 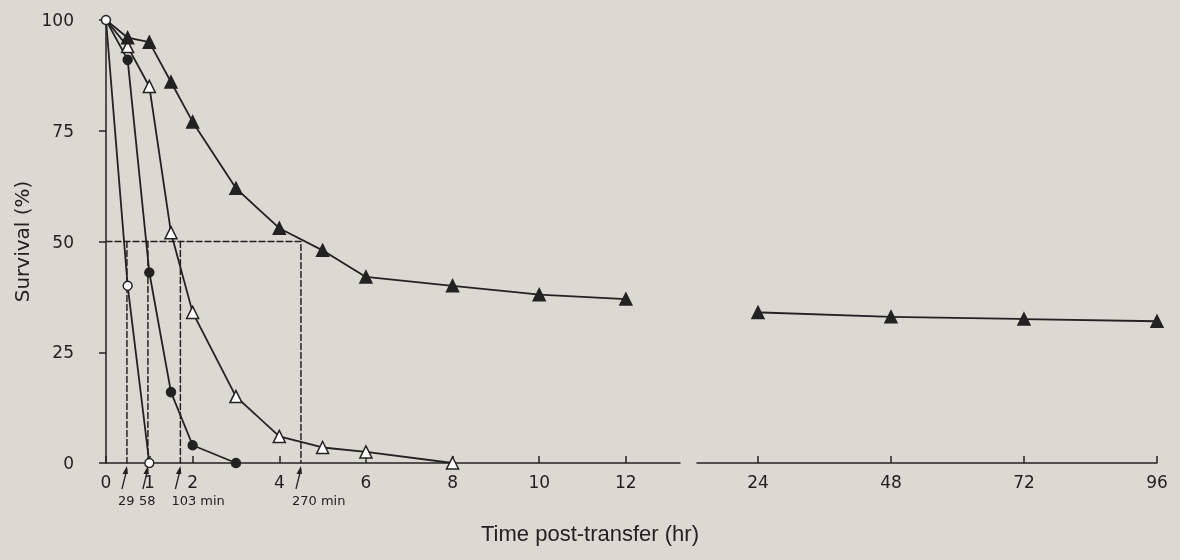 What do you see at coordinates (279, 481) in the screenshot?
I see `x-tick-label: 4` at bounding box center [279, 481].